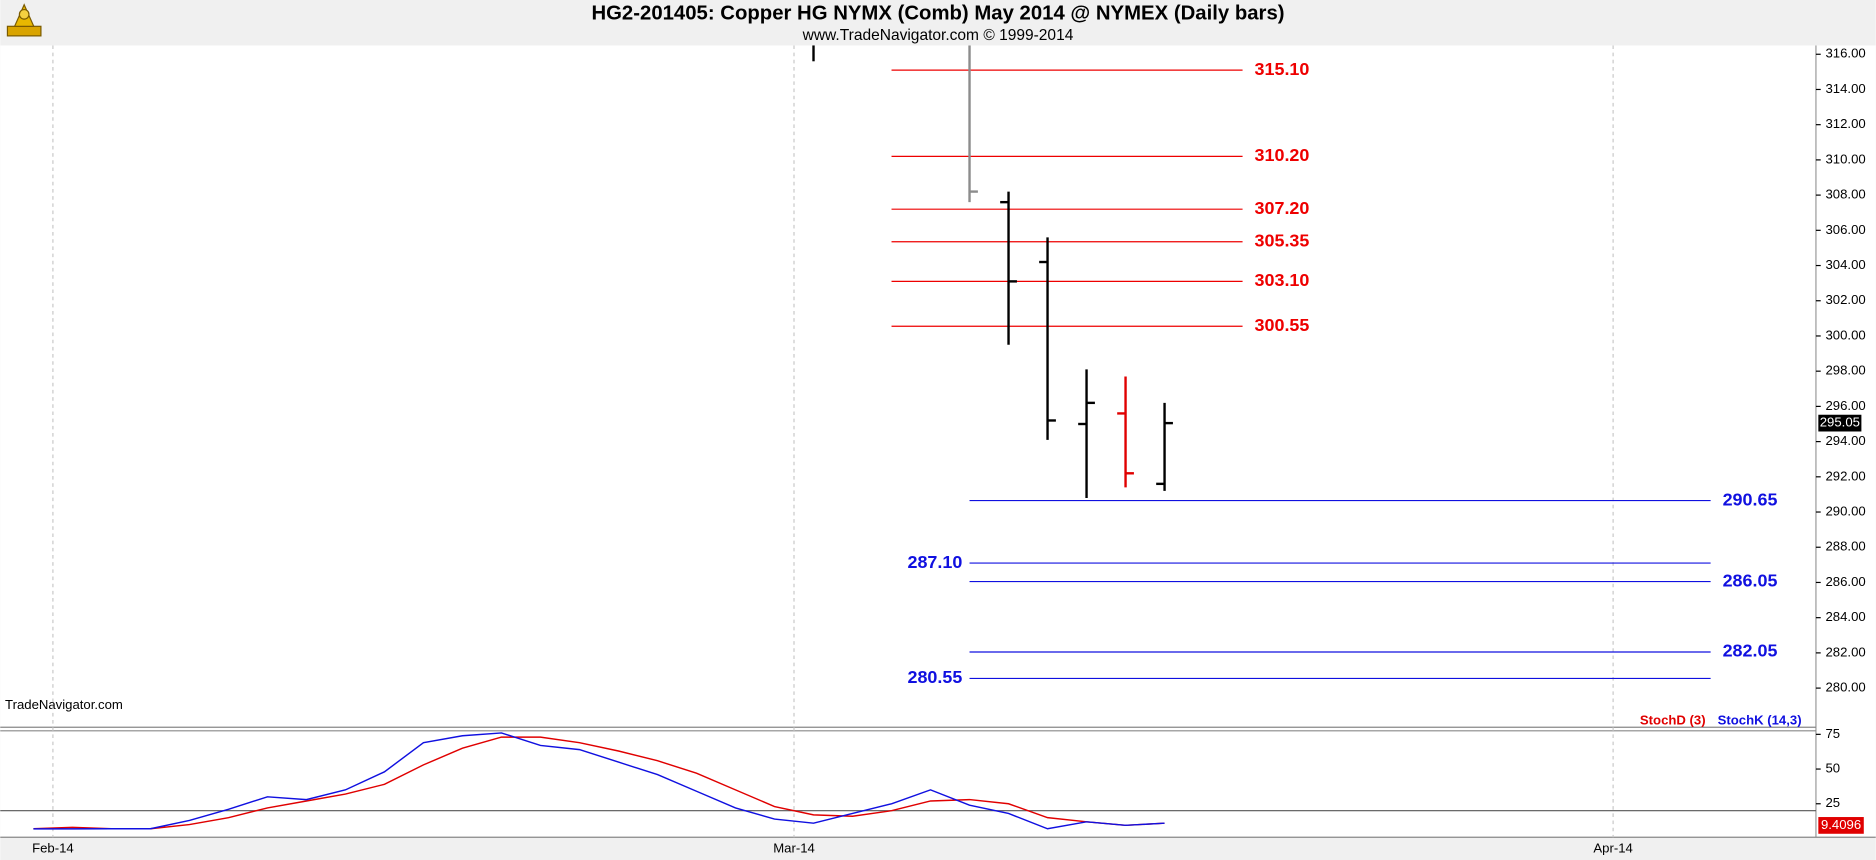  What do you see at coordinates (1612, 848) in the screenshot?
I see `x-tick-label: Apr-14` at bounding box center [1612, 848].